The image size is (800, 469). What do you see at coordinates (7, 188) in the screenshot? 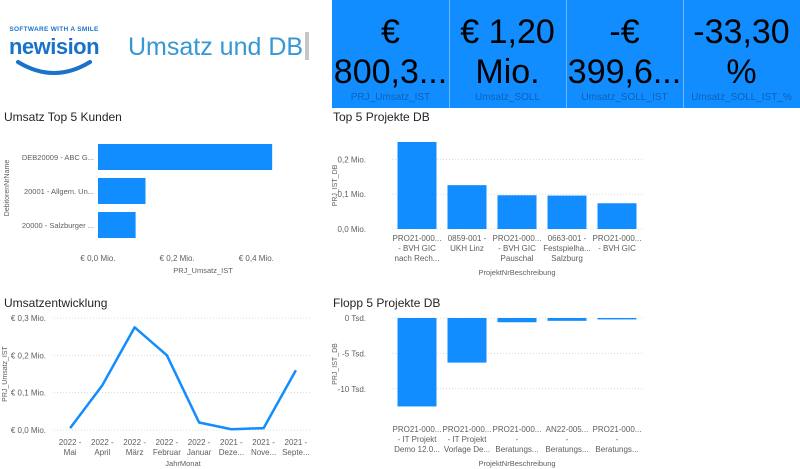
I see `y-axis-title: DebitorenNrName` at bounding box center [7, 188].